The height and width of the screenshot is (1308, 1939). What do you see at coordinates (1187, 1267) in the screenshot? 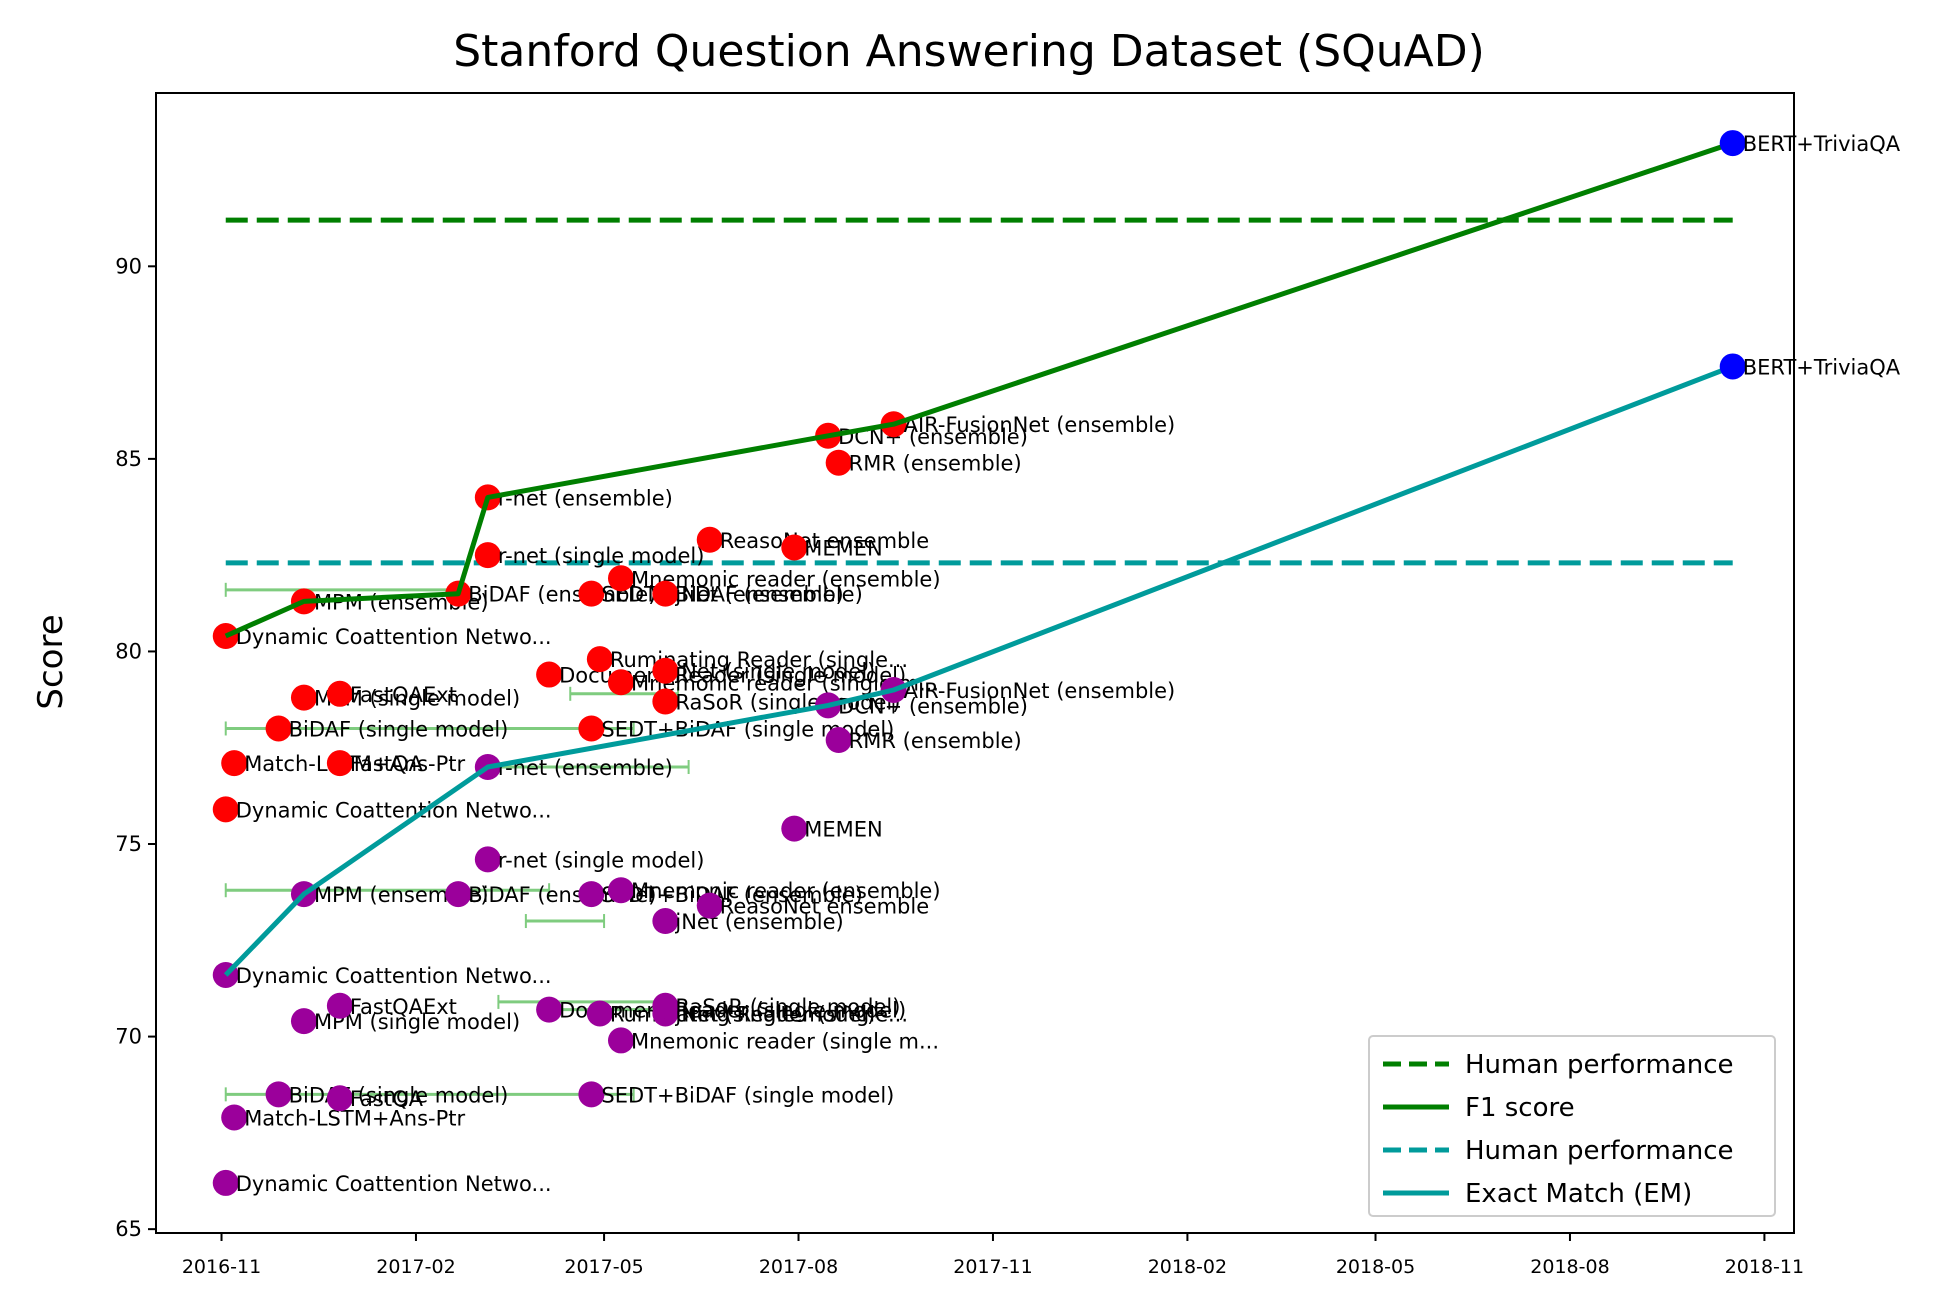
I see `x-tick-label: 2018-02` at bounding box center [1187, 1267].